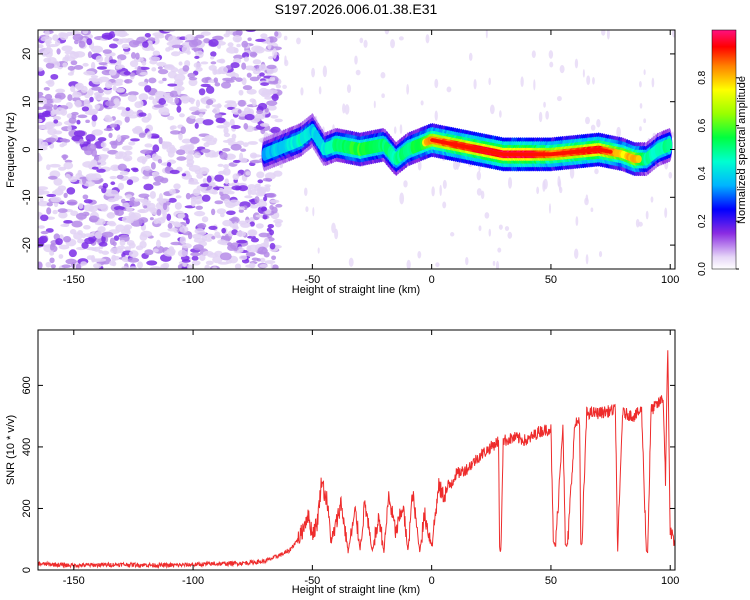  Describe the element at coordinates (193, 581) in the screenshot. I see `x-tick-label: -100` at that location.